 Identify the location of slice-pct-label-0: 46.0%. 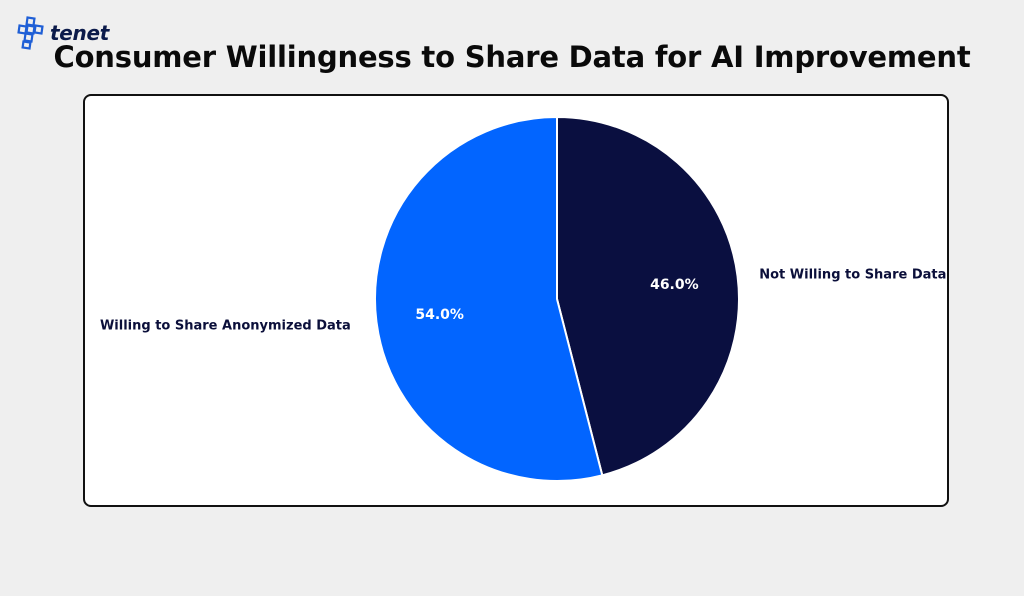
(674, 285).